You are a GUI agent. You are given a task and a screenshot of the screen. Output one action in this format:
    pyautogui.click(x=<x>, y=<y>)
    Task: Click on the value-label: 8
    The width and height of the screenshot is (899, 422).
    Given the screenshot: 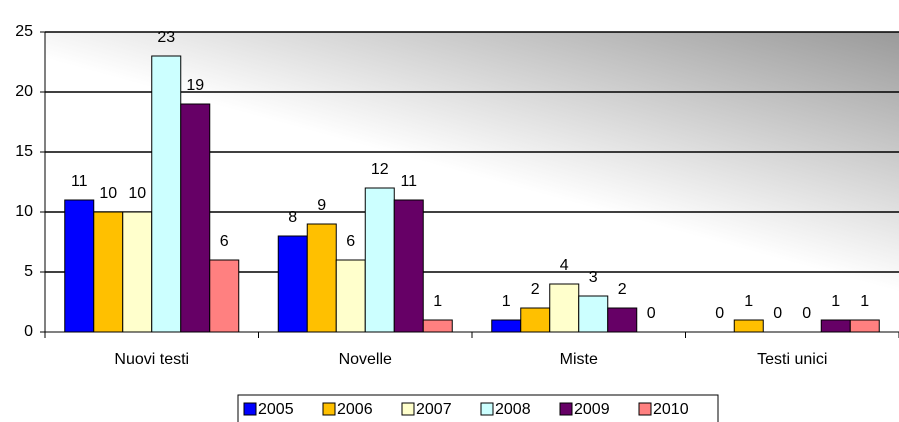 What is the action you would take?
    pyautogui.click(x=292, y=217)
    